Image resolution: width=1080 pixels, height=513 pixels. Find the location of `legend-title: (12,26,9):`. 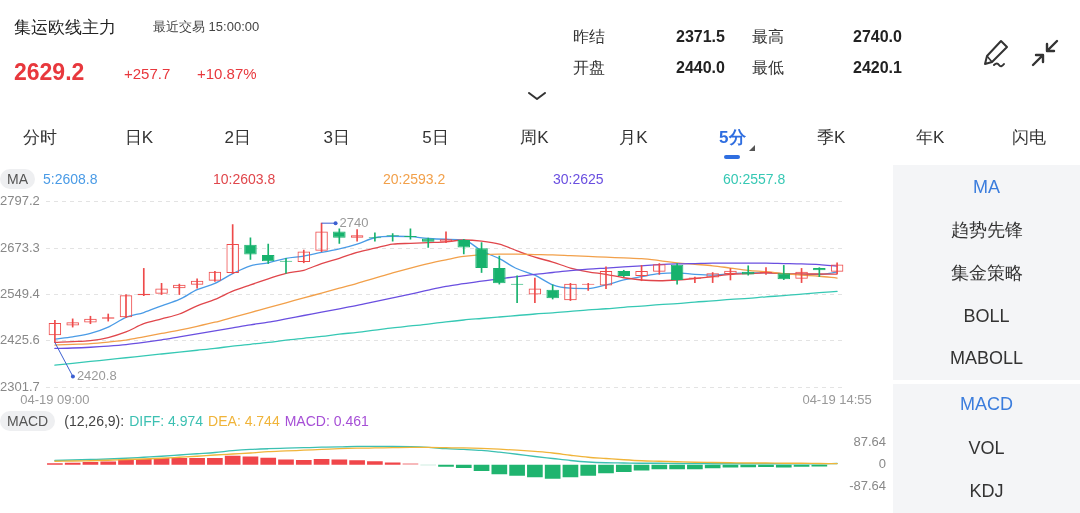

legend-title: (12,26,9): is located at coordinates (94, 421).